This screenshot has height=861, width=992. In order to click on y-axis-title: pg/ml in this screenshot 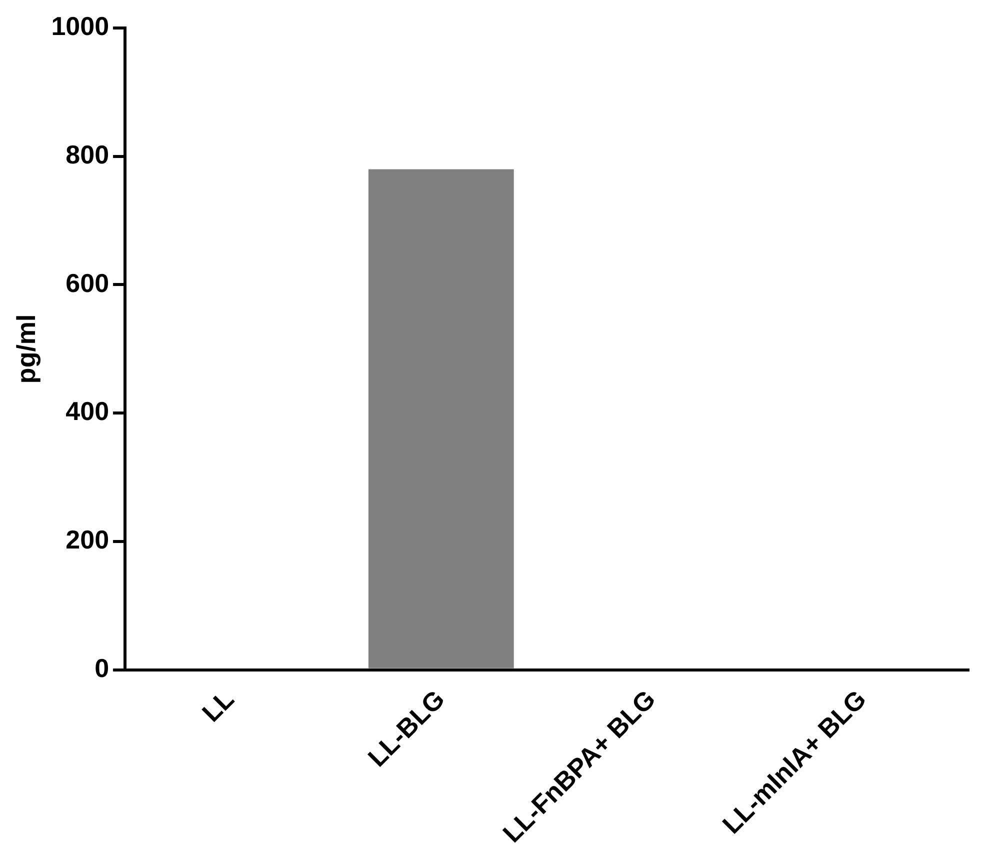, I will do `click(25, 349)`.